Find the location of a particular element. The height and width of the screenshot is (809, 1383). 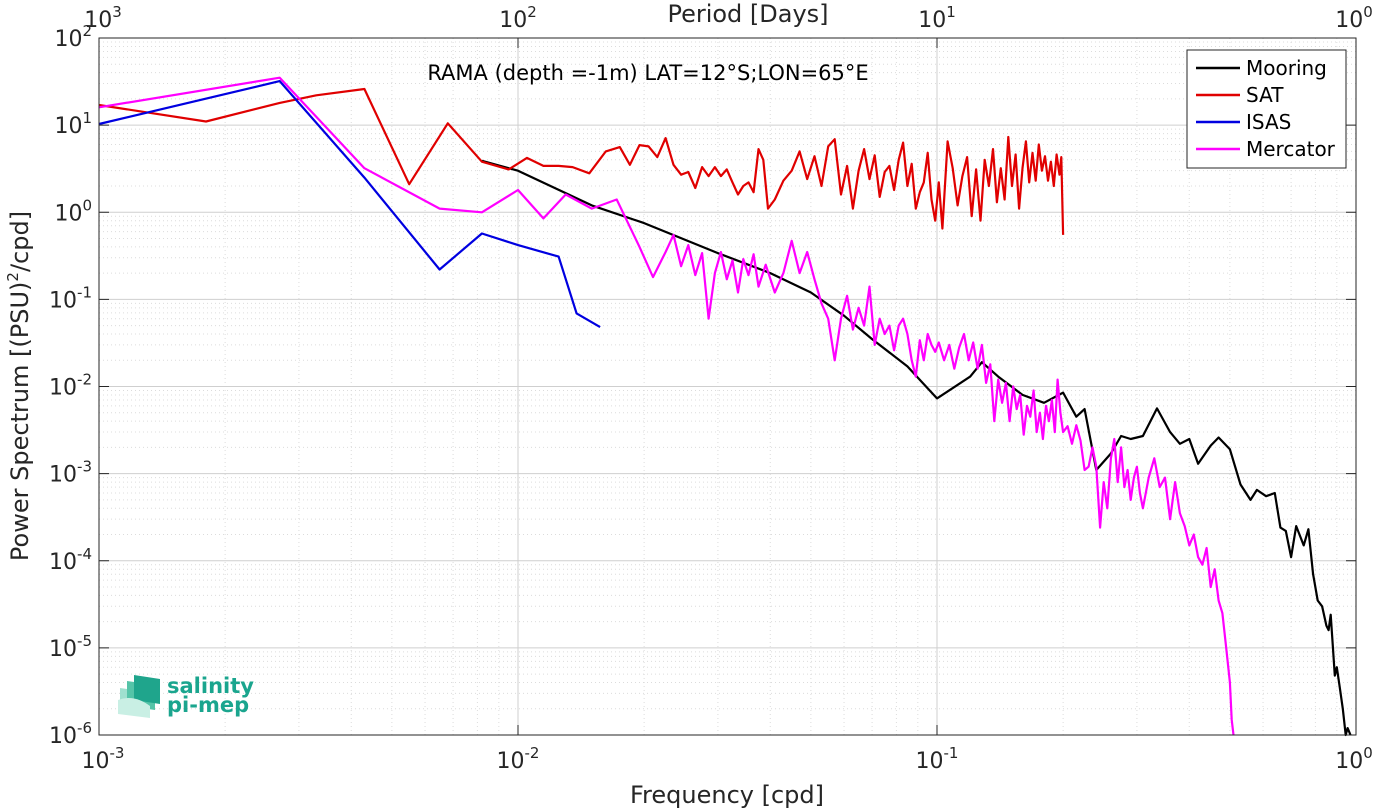

y-tick-label: 10⁻⁵ is located at coordinates (70, 647).